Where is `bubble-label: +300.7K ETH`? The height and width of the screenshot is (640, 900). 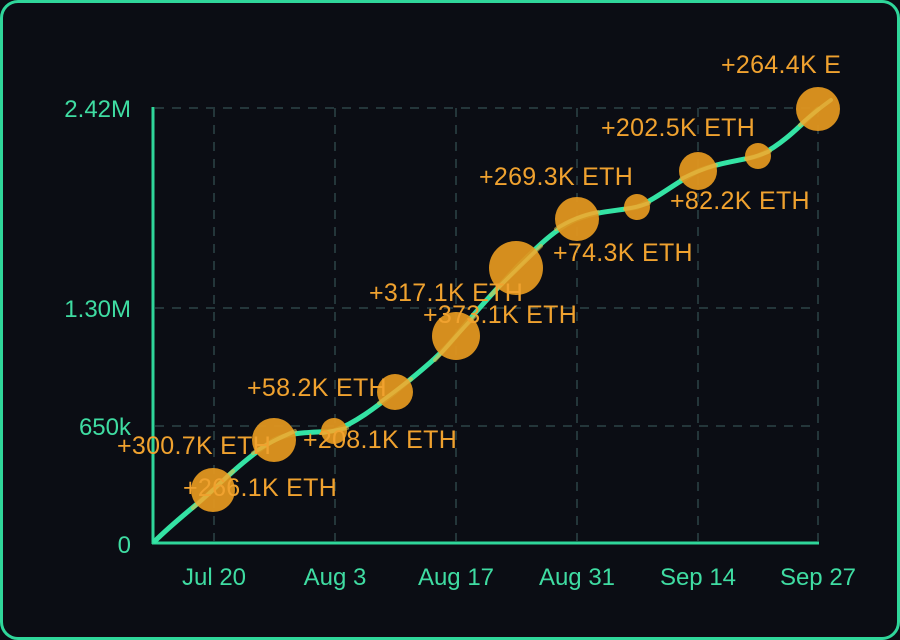
bubble-label: +300.7K ETH is located at coordinates (194, 446).